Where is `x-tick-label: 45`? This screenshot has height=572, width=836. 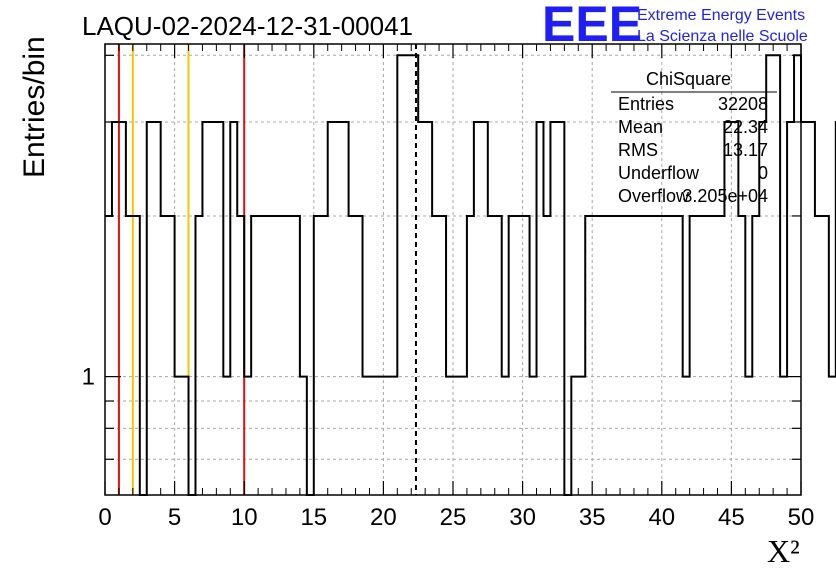 x-tick-label: 45 is located at coordinates (731, 517).